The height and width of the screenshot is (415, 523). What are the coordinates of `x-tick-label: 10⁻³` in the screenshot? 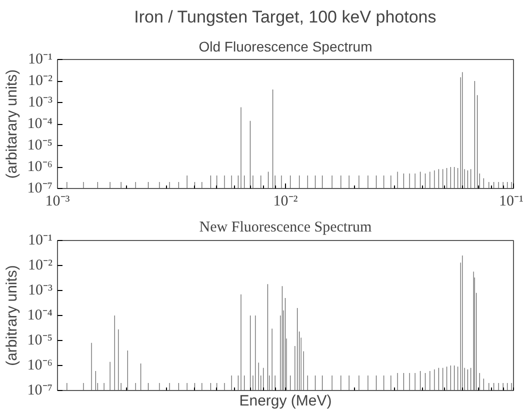 It's located at (57, 202).